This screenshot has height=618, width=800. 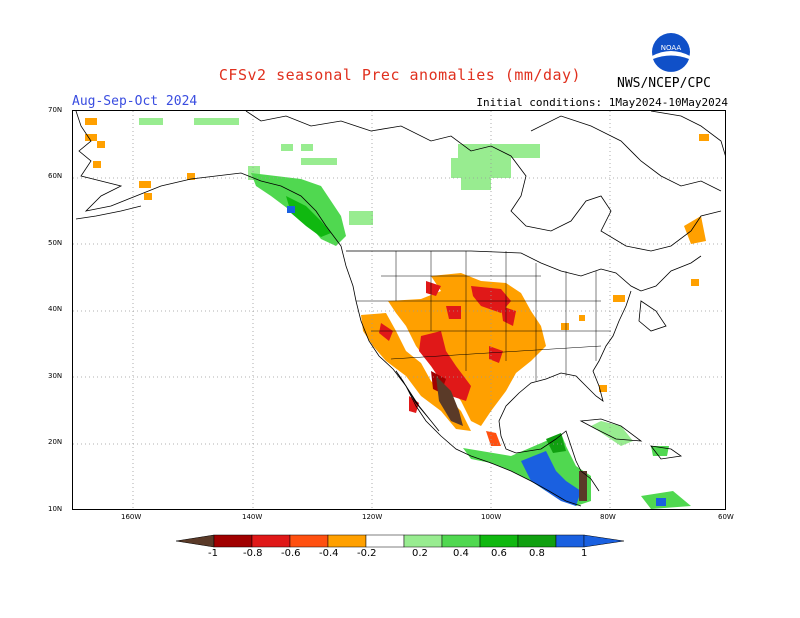 What do you see at coordinates (602, 102) in the screenshot?
I see `initial-conditions-label: Initial conditions: 1May2024-10May2024` at bounding box center [602, 102].